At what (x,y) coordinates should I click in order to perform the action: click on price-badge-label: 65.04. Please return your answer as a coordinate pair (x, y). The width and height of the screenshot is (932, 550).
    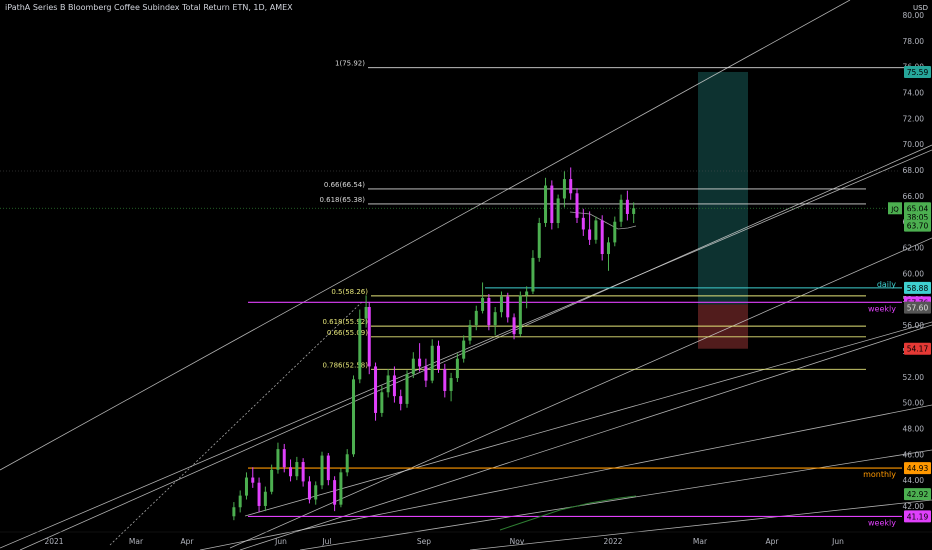
    Looking at the image, I should click on (918, 208).